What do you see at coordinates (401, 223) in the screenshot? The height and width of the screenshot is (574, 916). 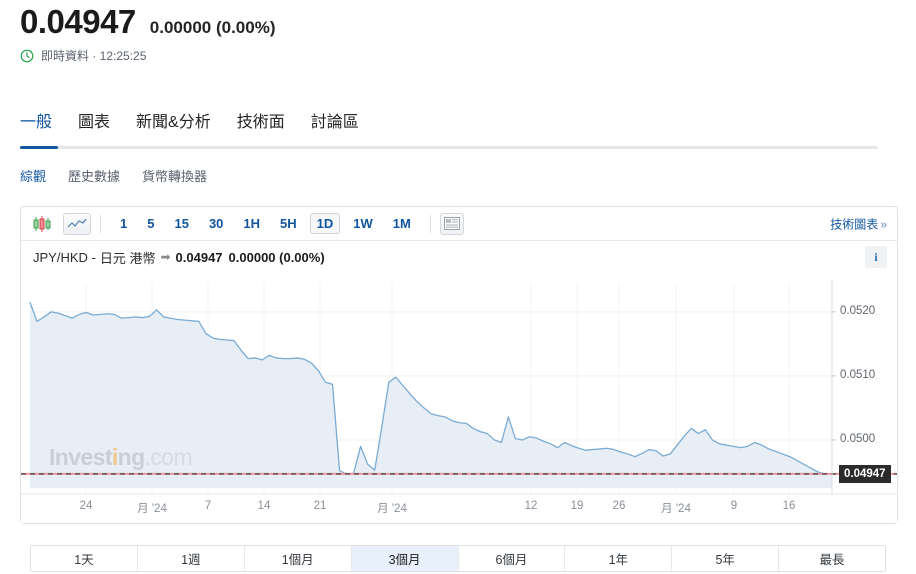 I see `timeframe-1m: 1M` at bounding box center [401, 223].